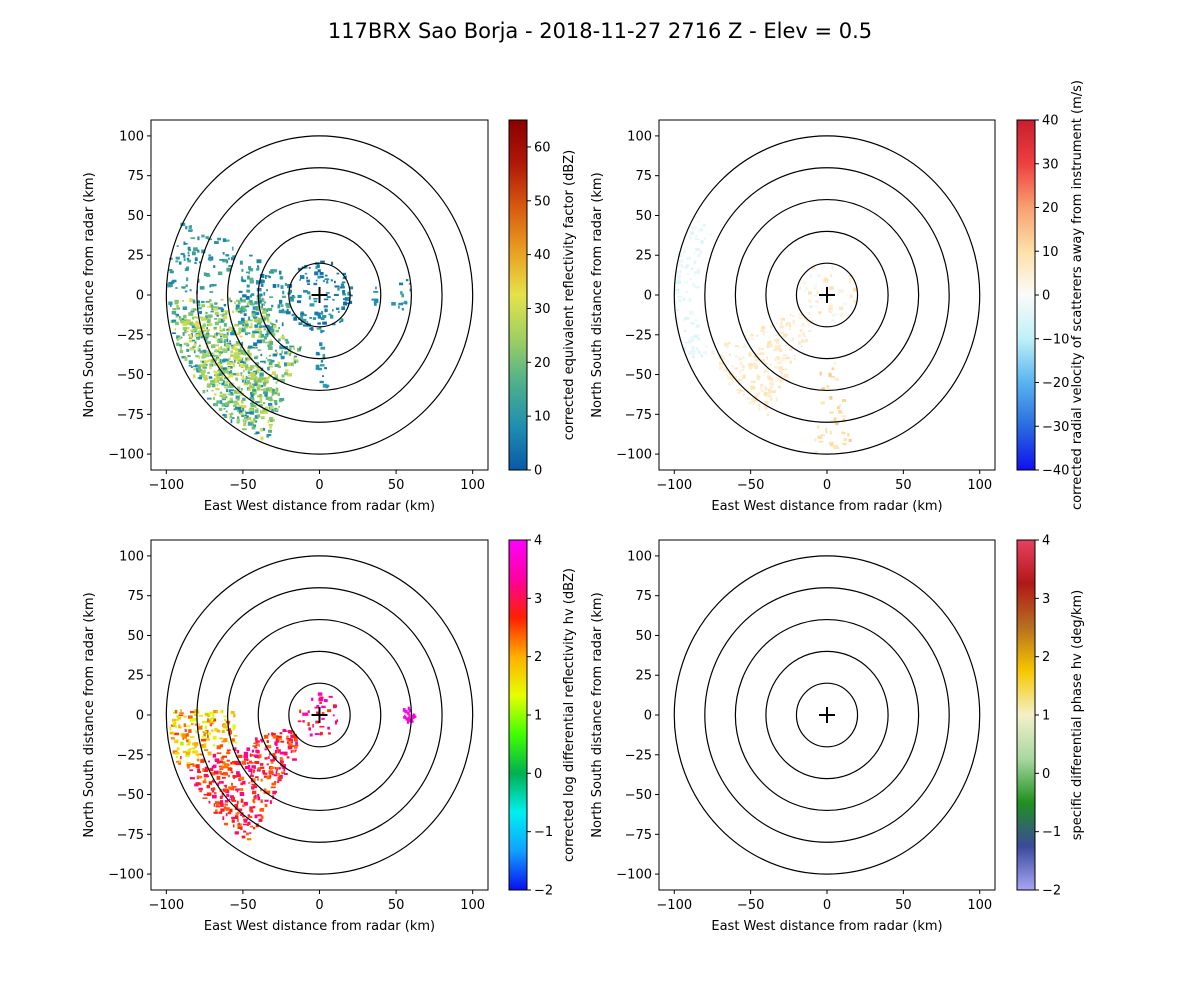 This screenshot has height=1000, width=1200. Describe the element at coordinates (1046, 774) in the screenshot. I see `colorbar-tick-label: 0` at that location.